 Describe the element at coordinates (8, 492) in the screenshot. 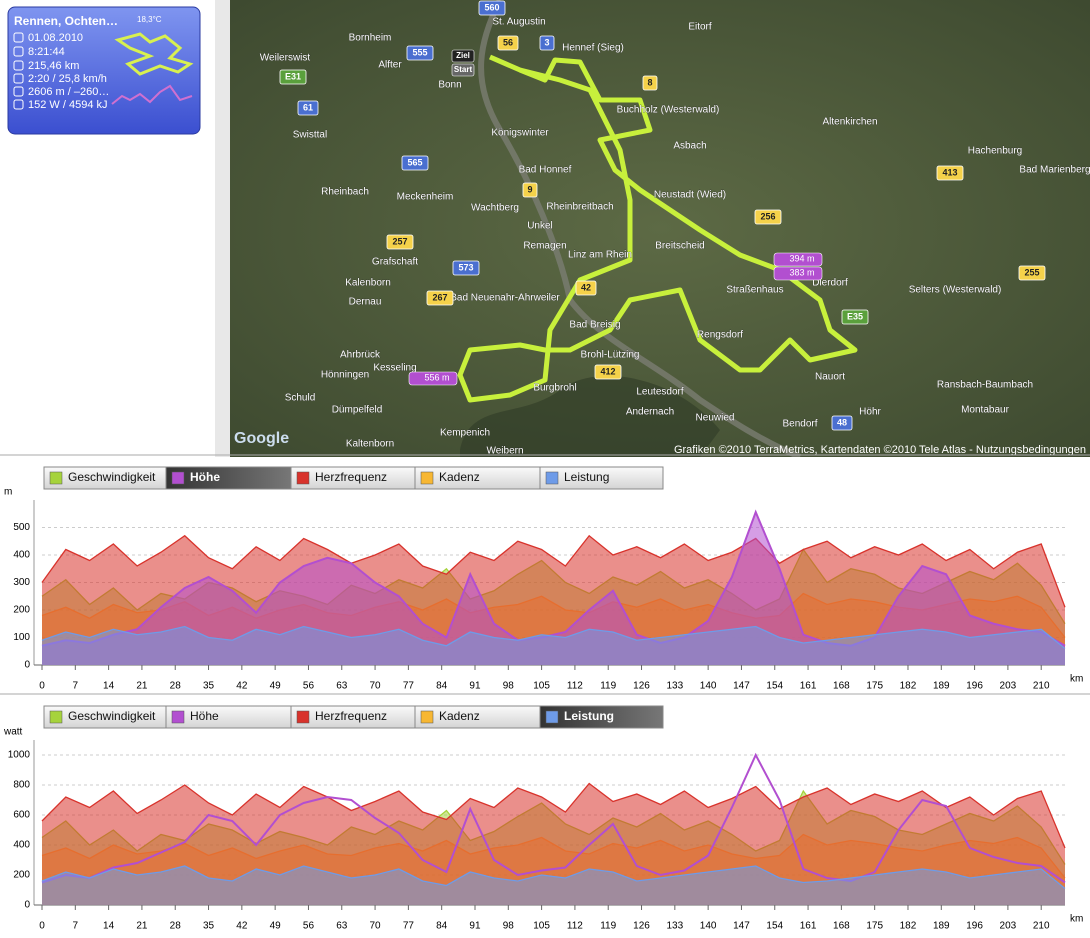

I see `y-axis-label: m` at that location.